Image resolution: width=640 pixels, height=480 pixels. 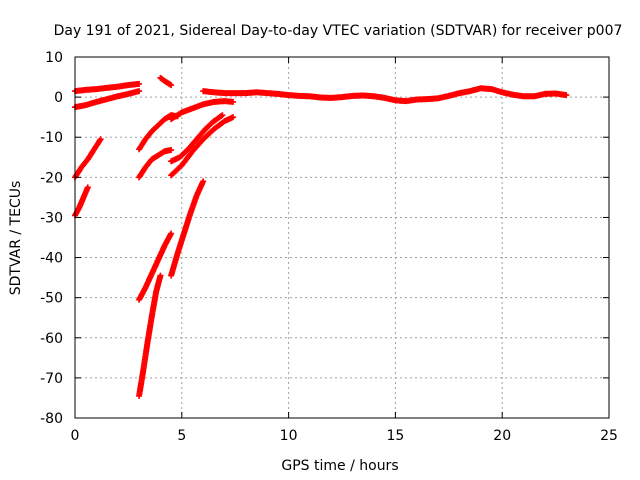 I want to click on x-tick-label: 25, so click(x=609, y=436).